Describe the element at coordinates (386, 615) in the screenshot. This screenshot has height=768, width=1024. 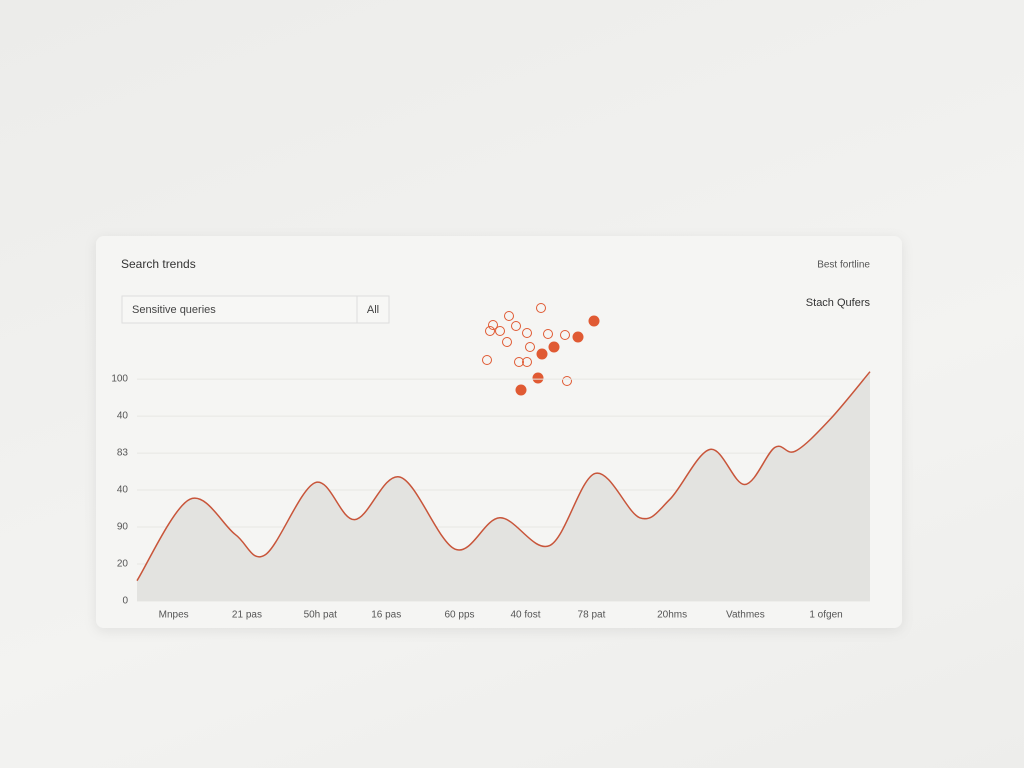
I see `x-tick-label: 16 pas` at that location.